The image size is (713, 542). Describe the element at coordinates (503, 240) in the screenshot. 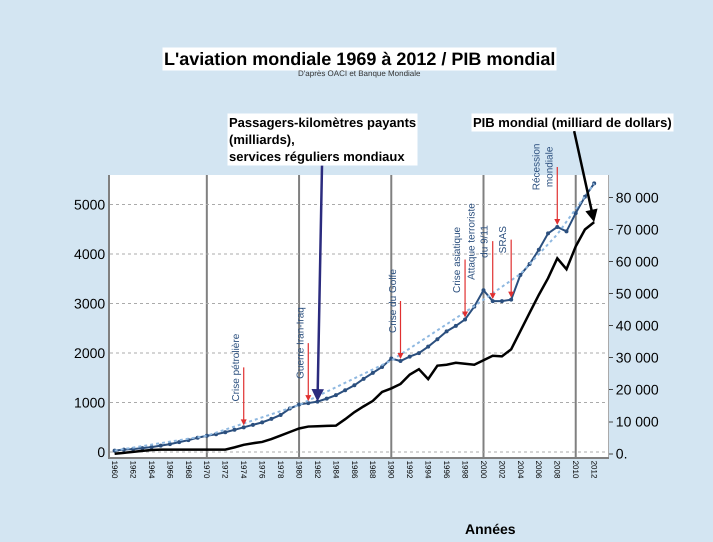

I see `annotation: SRAS` at that location.